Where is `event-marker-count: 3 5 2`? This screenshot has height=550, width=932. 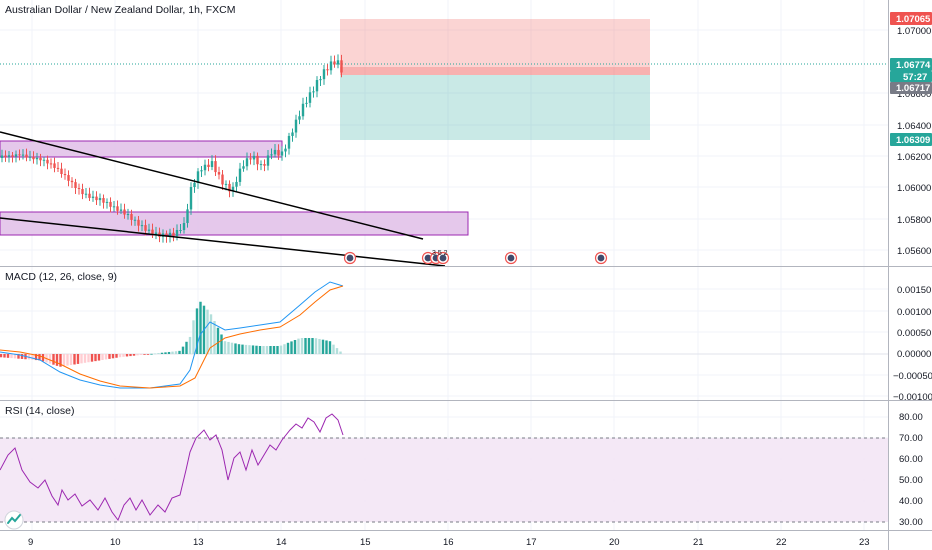
event-marker-count: 3 5 2 is located at coordinates (440, 253).